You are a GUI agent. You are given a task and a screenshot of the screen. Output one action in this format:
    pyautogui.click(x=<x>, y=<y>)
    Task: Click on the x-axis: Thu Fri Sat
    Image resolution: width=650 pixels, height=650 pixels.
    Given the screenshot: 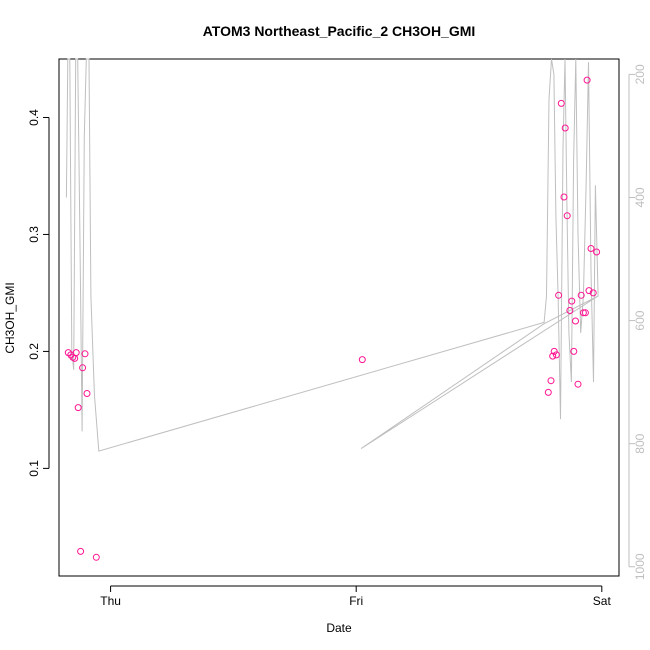 What is the action you would take?
    pyautogui.click(x=356, y=596)
    